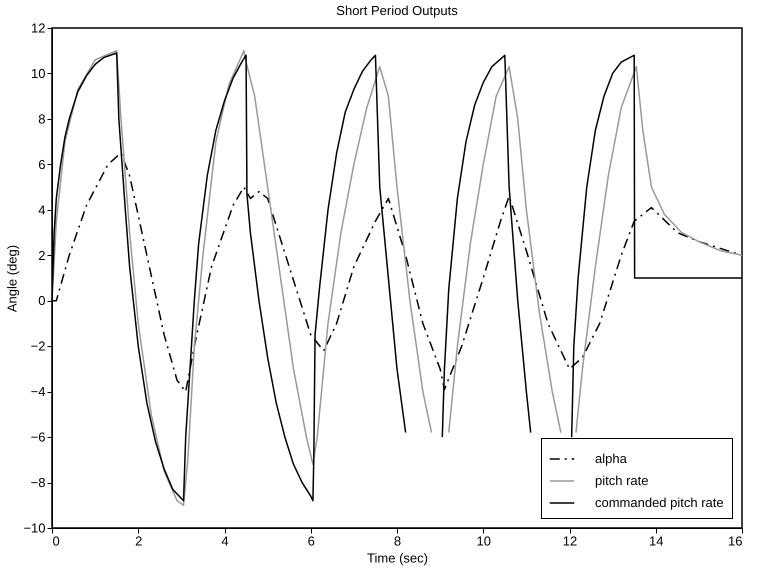  I want to click on x-tick-label: 4, so click(225, 541).